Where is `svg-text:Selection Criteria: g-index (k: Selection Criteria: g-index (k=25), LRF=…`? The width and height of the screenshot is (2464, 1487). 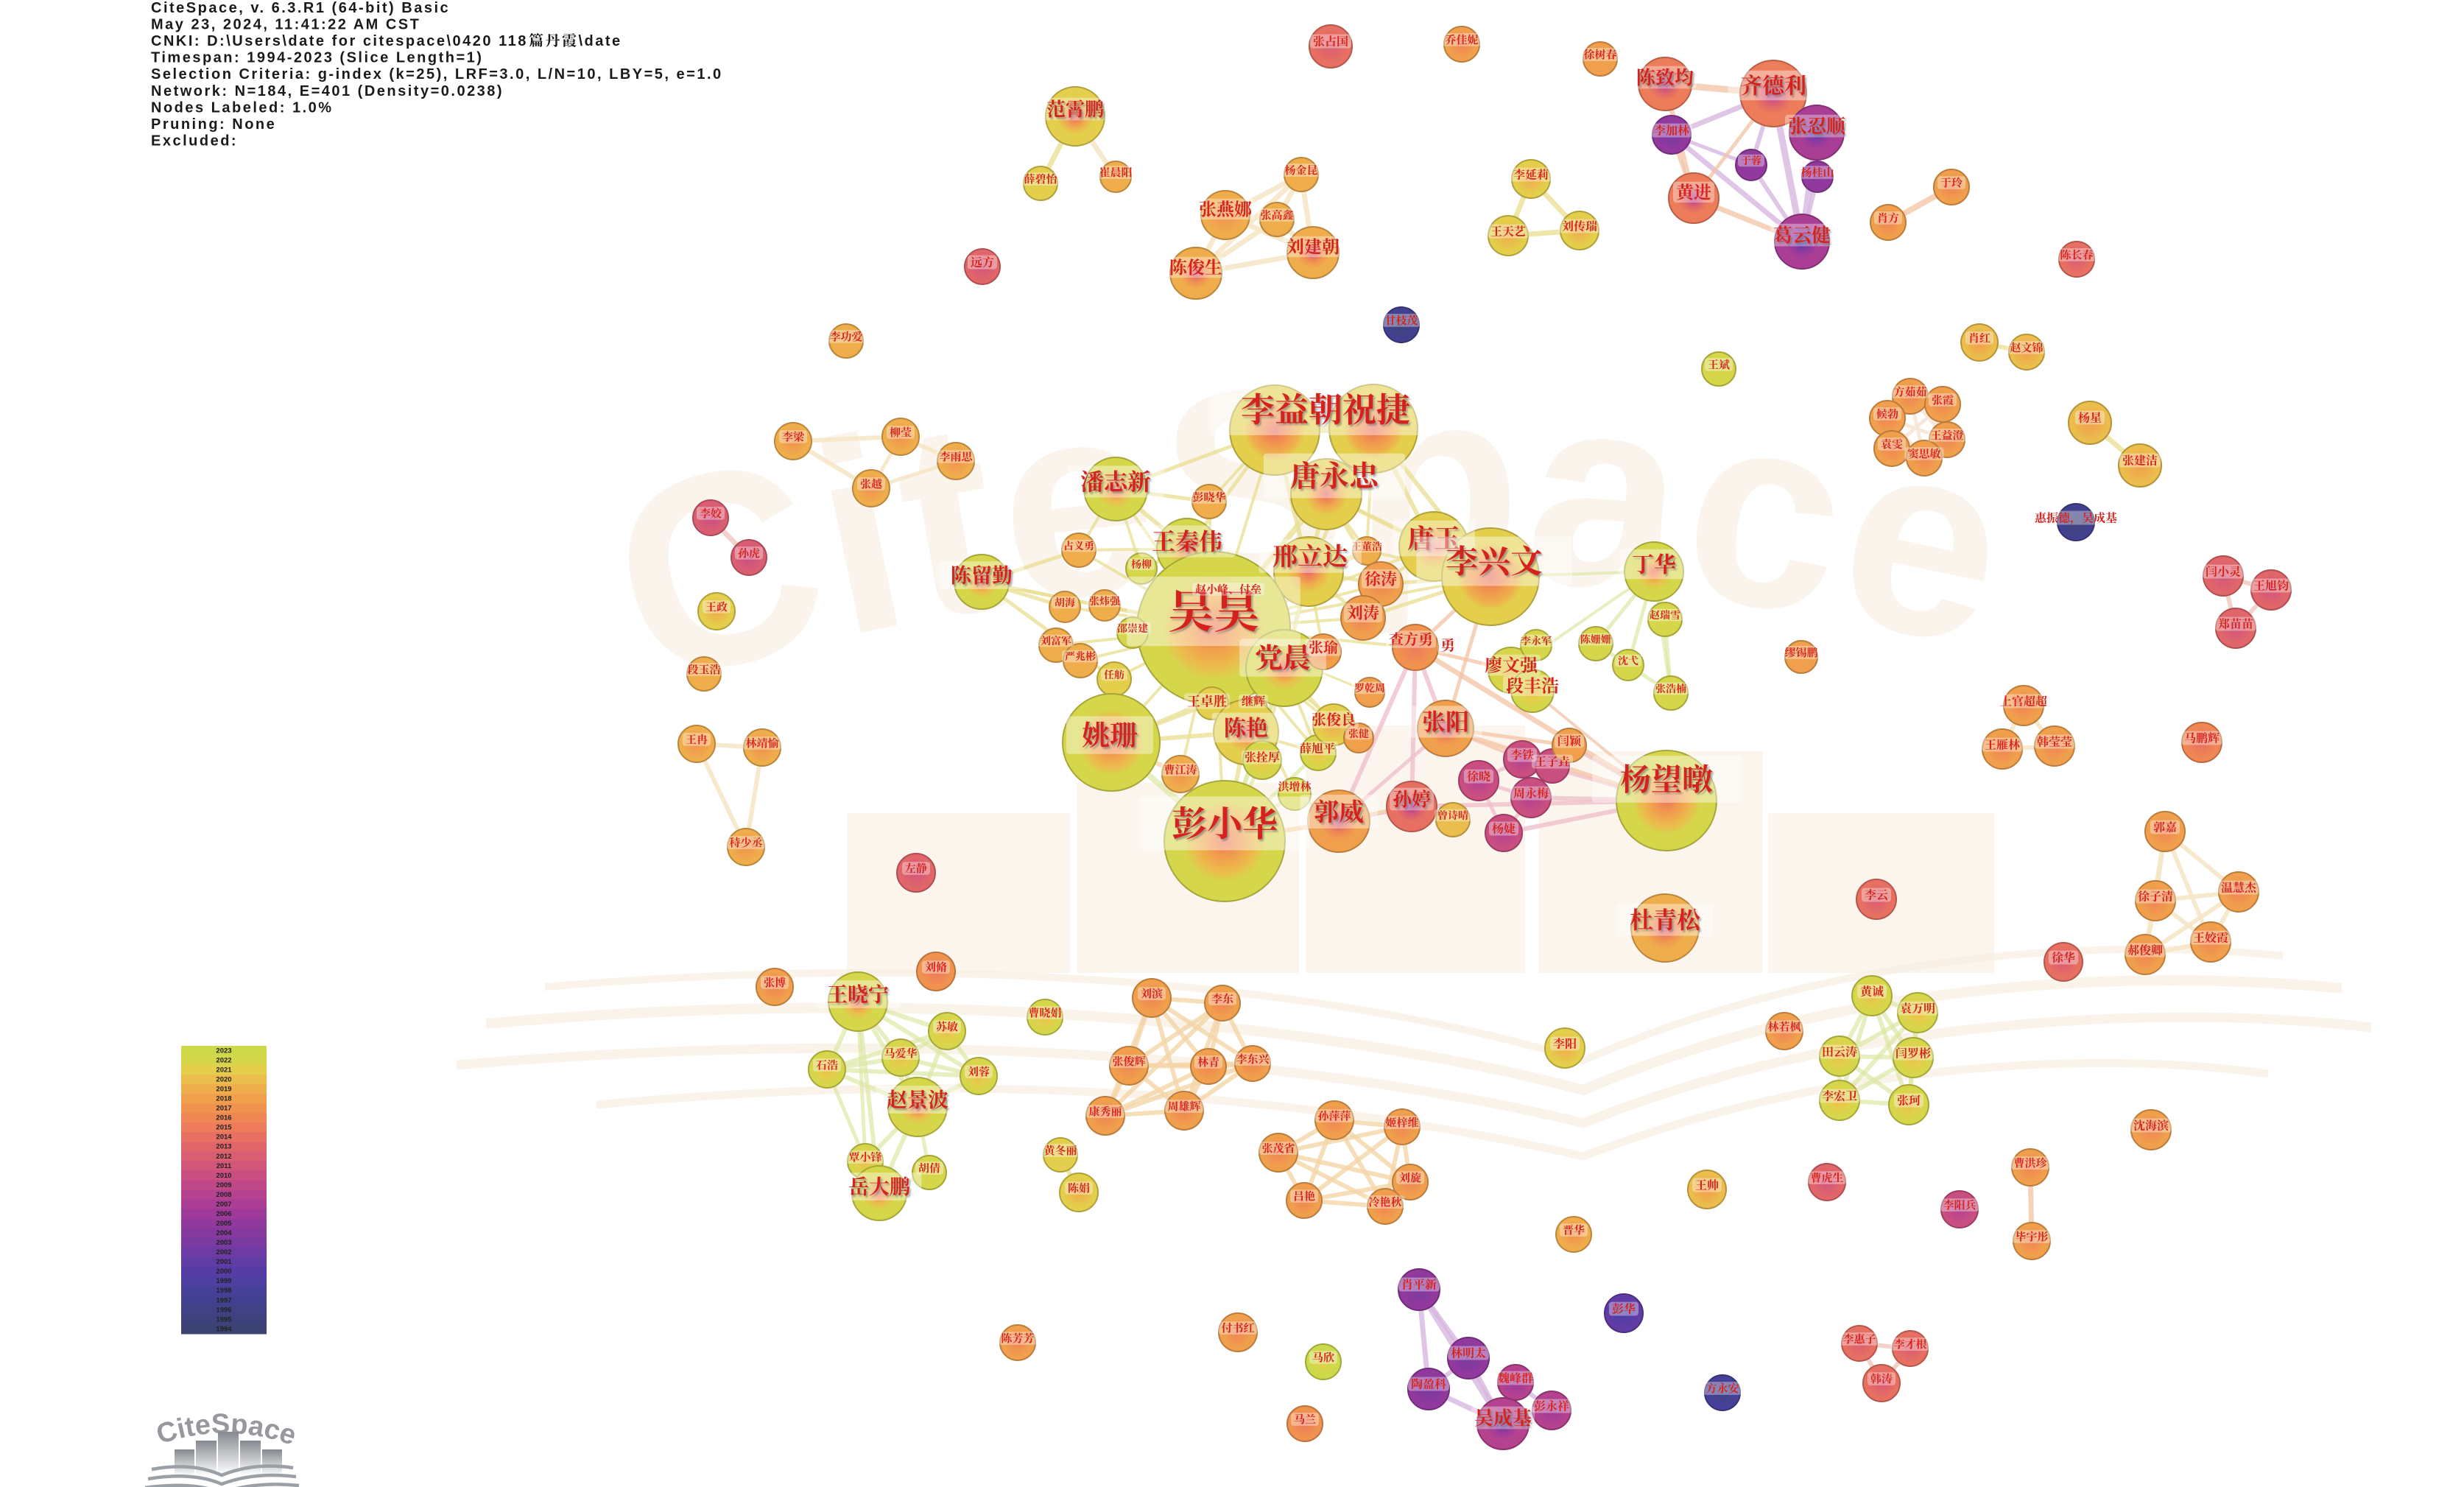
svg-text:Selection Criteria: g-index (k: Selection Criteria: g-index (k=25), LRF=… is located at coordinates (437, 74).